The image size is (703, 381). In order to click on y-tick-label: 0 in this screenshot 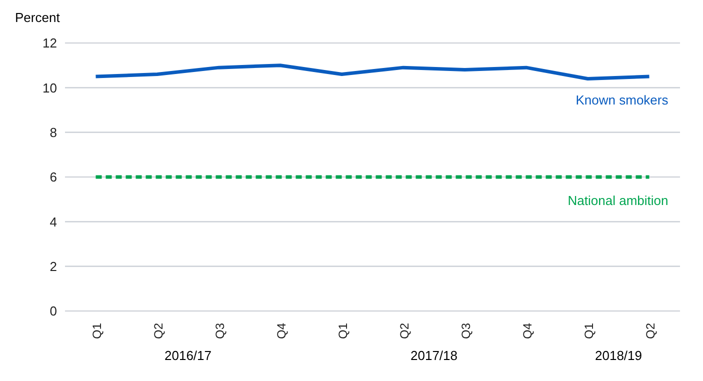, I will do `click(53, 311)`.